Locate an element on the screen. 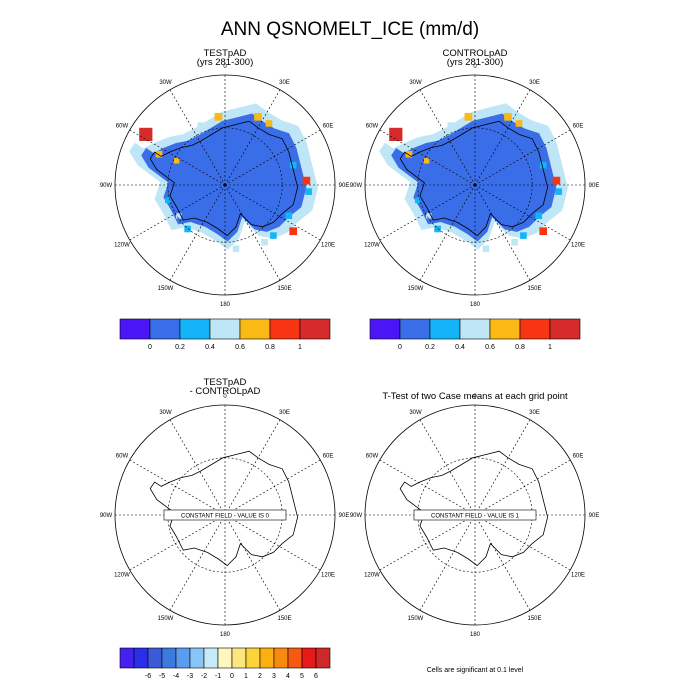 The height and width of the screenshot is (700, 700). panel-testpad-title: TESTpAD is located at coordinates (225, 53).